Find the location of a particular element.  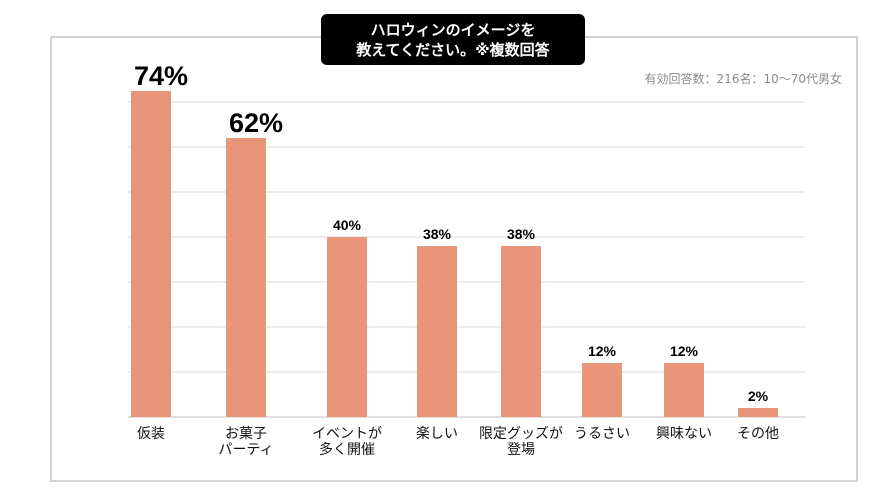

x-tick-label: 限定グッズが 登場 is located at coordinates (521, 442).